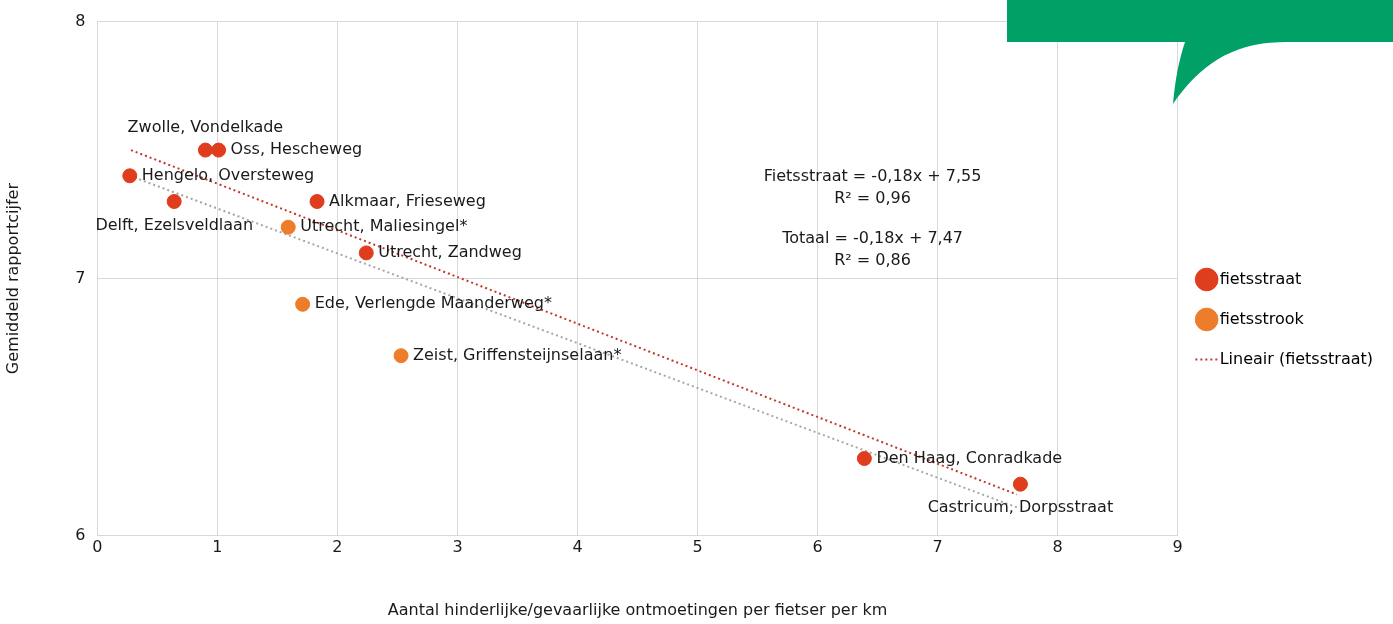 The width and height of the screenshot is (1393, 624). What do you see at coordinates (296, 149) in the screenshot?
I see `annotation: Oss, Hescheweg` at bounding box center [296, 149].